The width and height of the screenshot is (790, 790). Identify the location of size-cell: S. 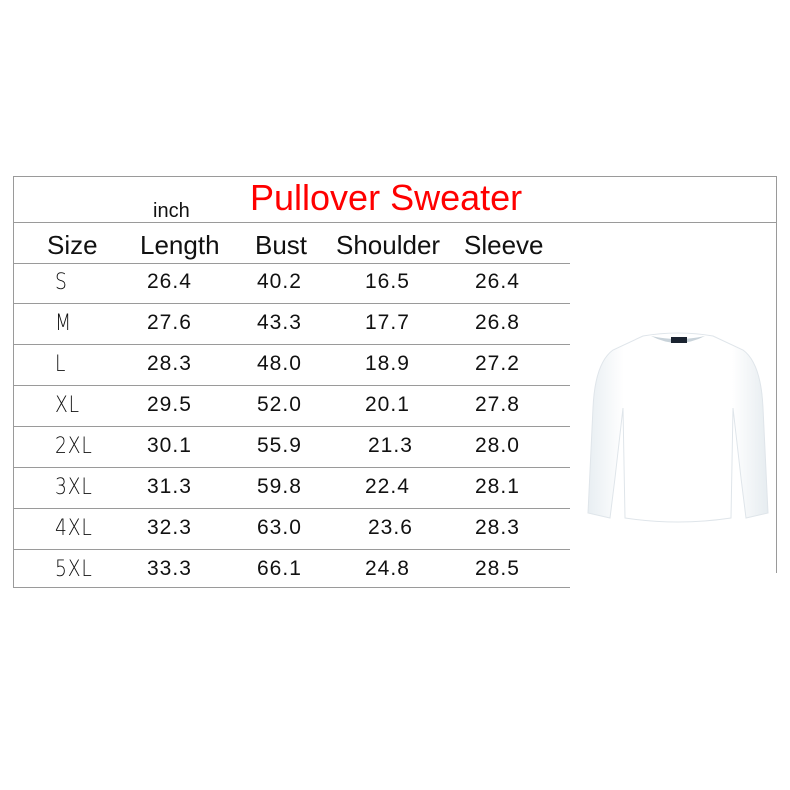
(61, 282).